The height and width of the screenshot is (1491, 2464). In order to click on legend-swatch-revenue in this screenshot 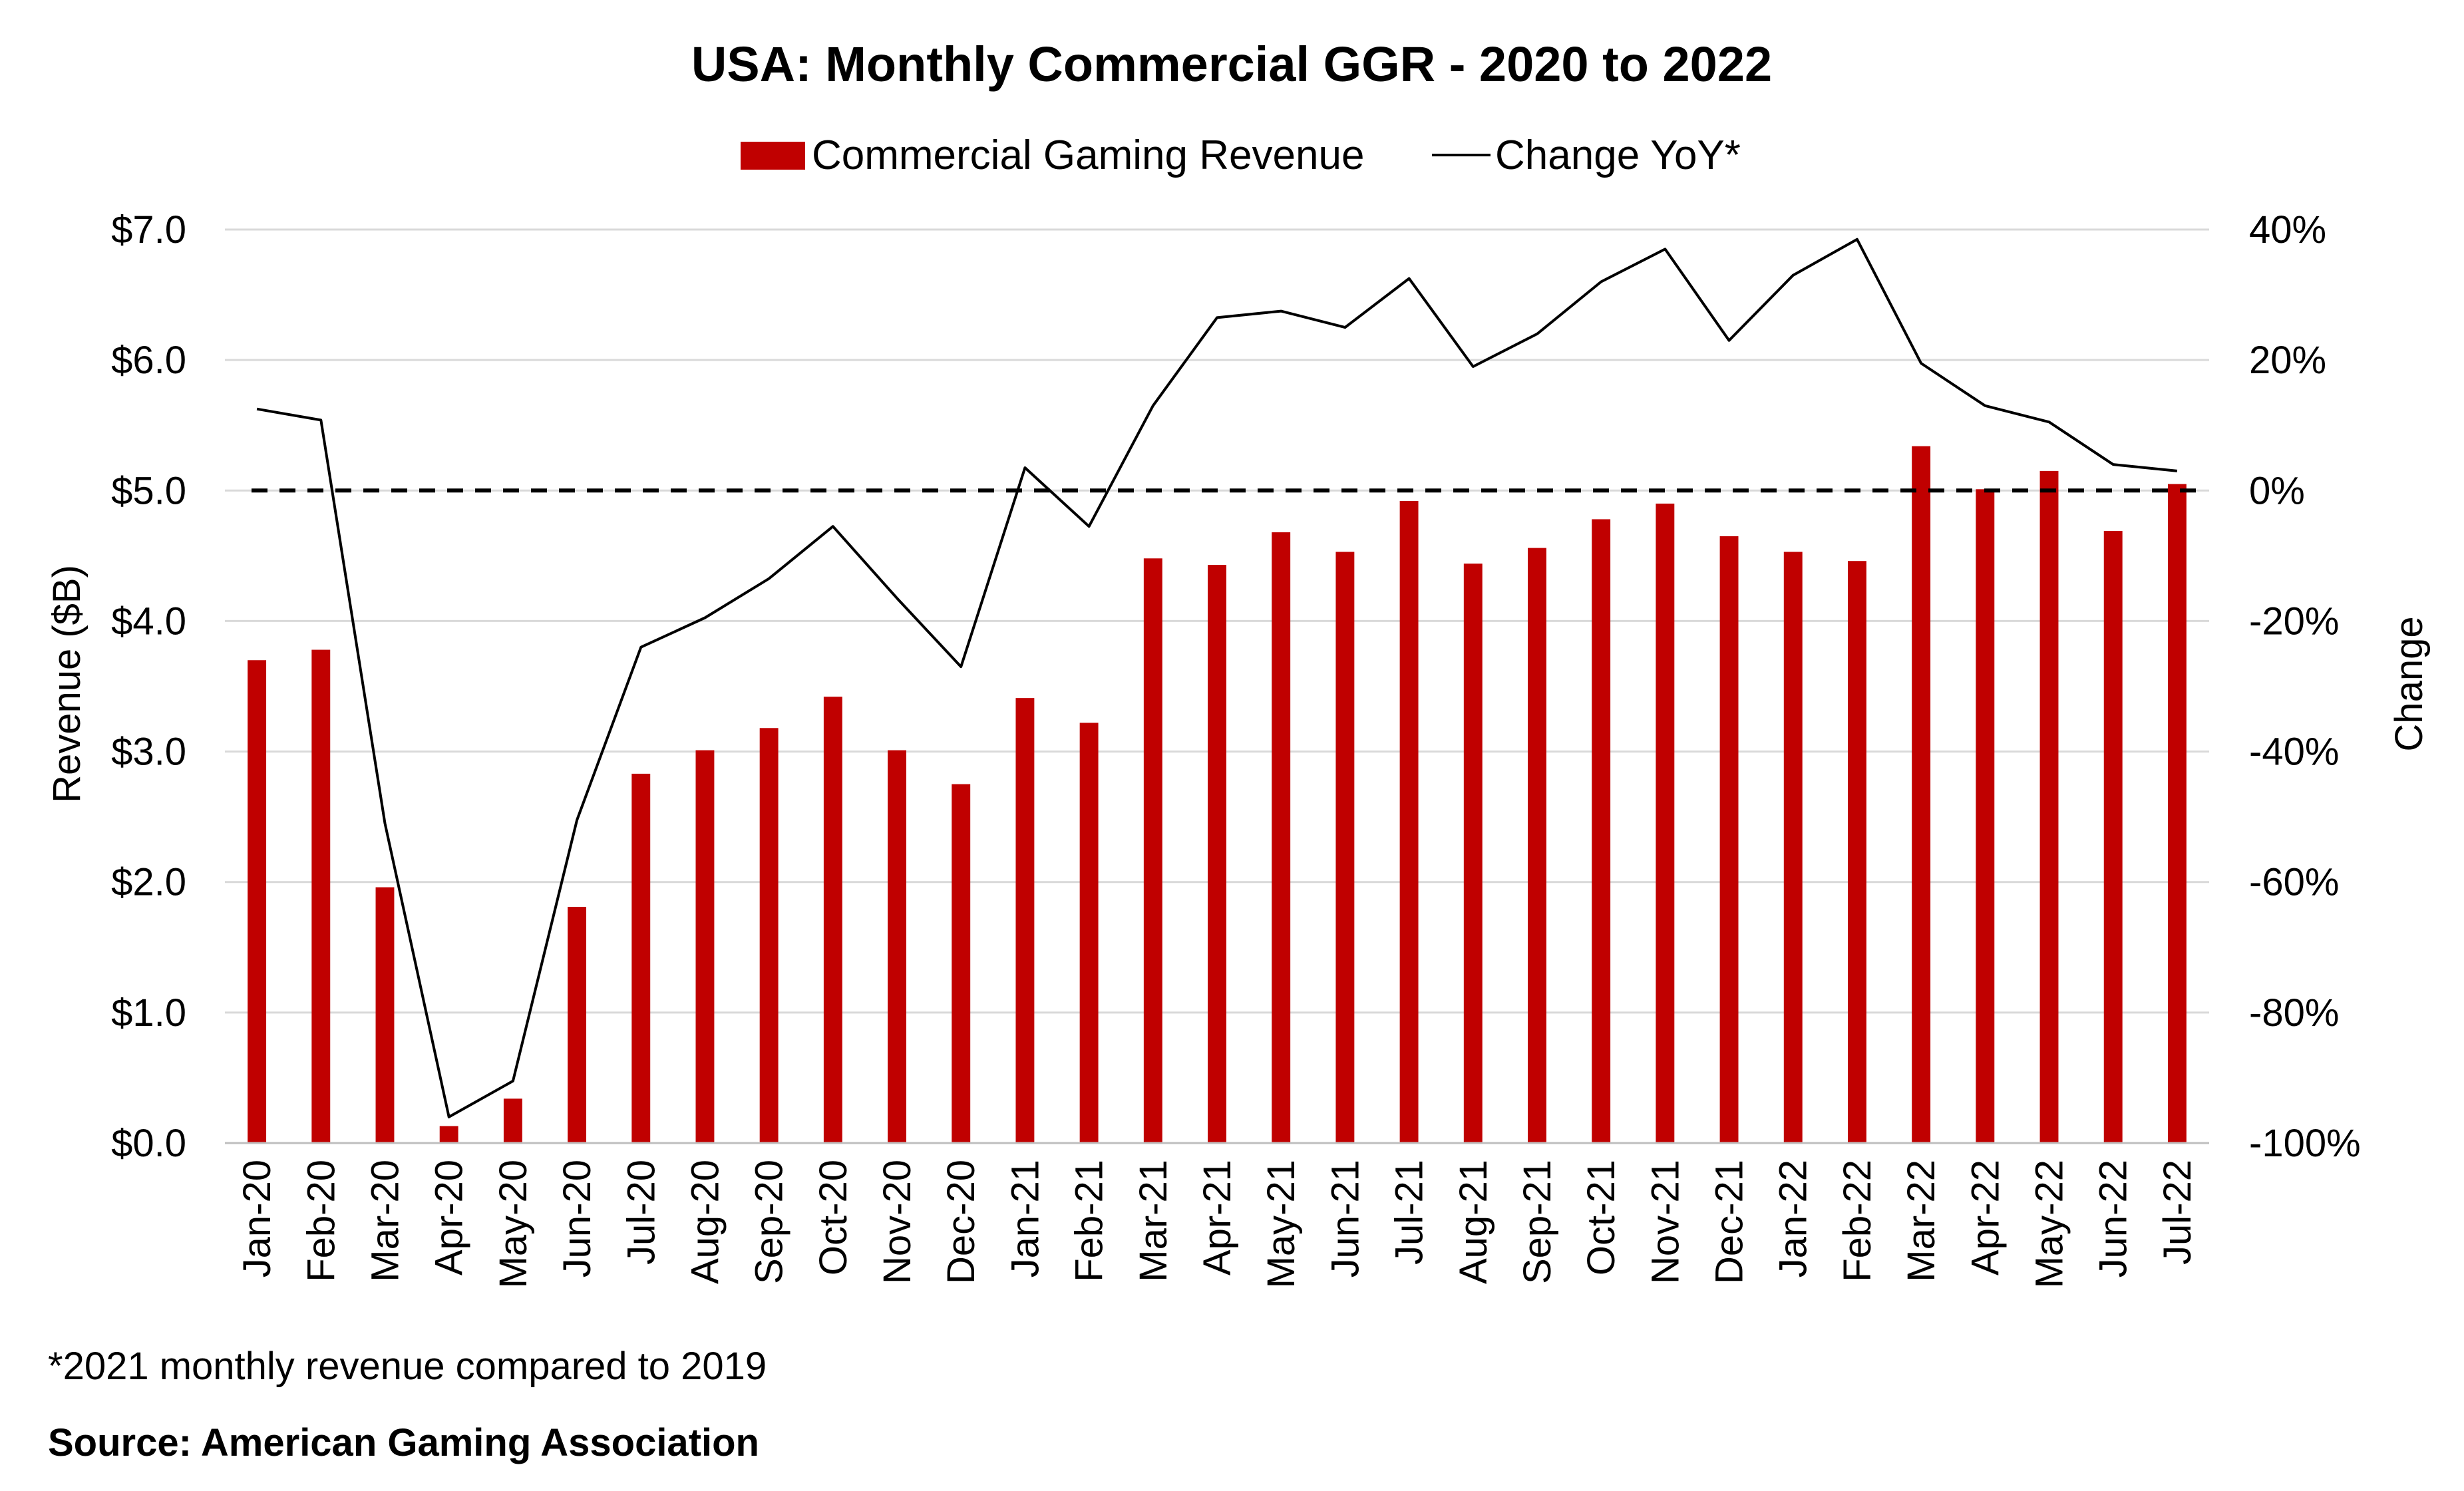, I will do `click(773, 156)`.